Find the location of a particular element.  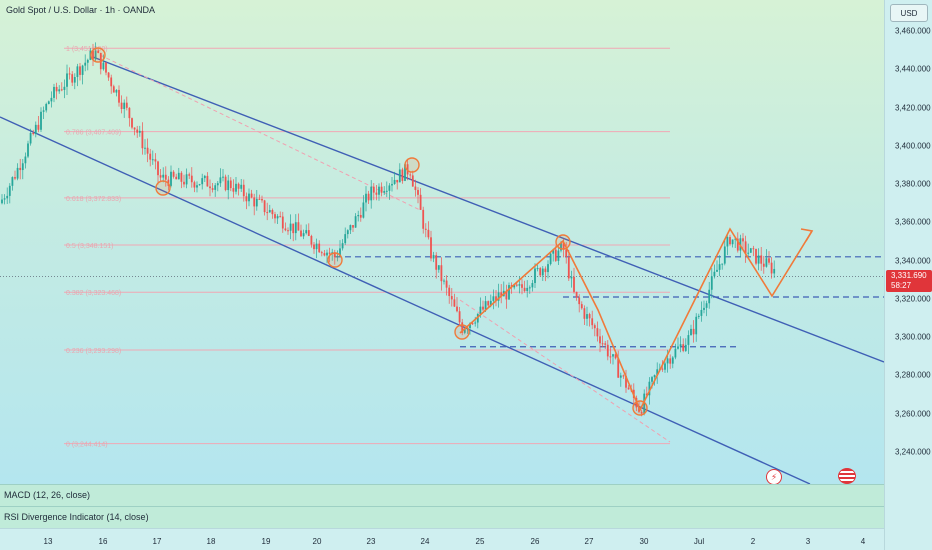

price-tick-label: 3,360.000 is located at coordinates (913, 222).